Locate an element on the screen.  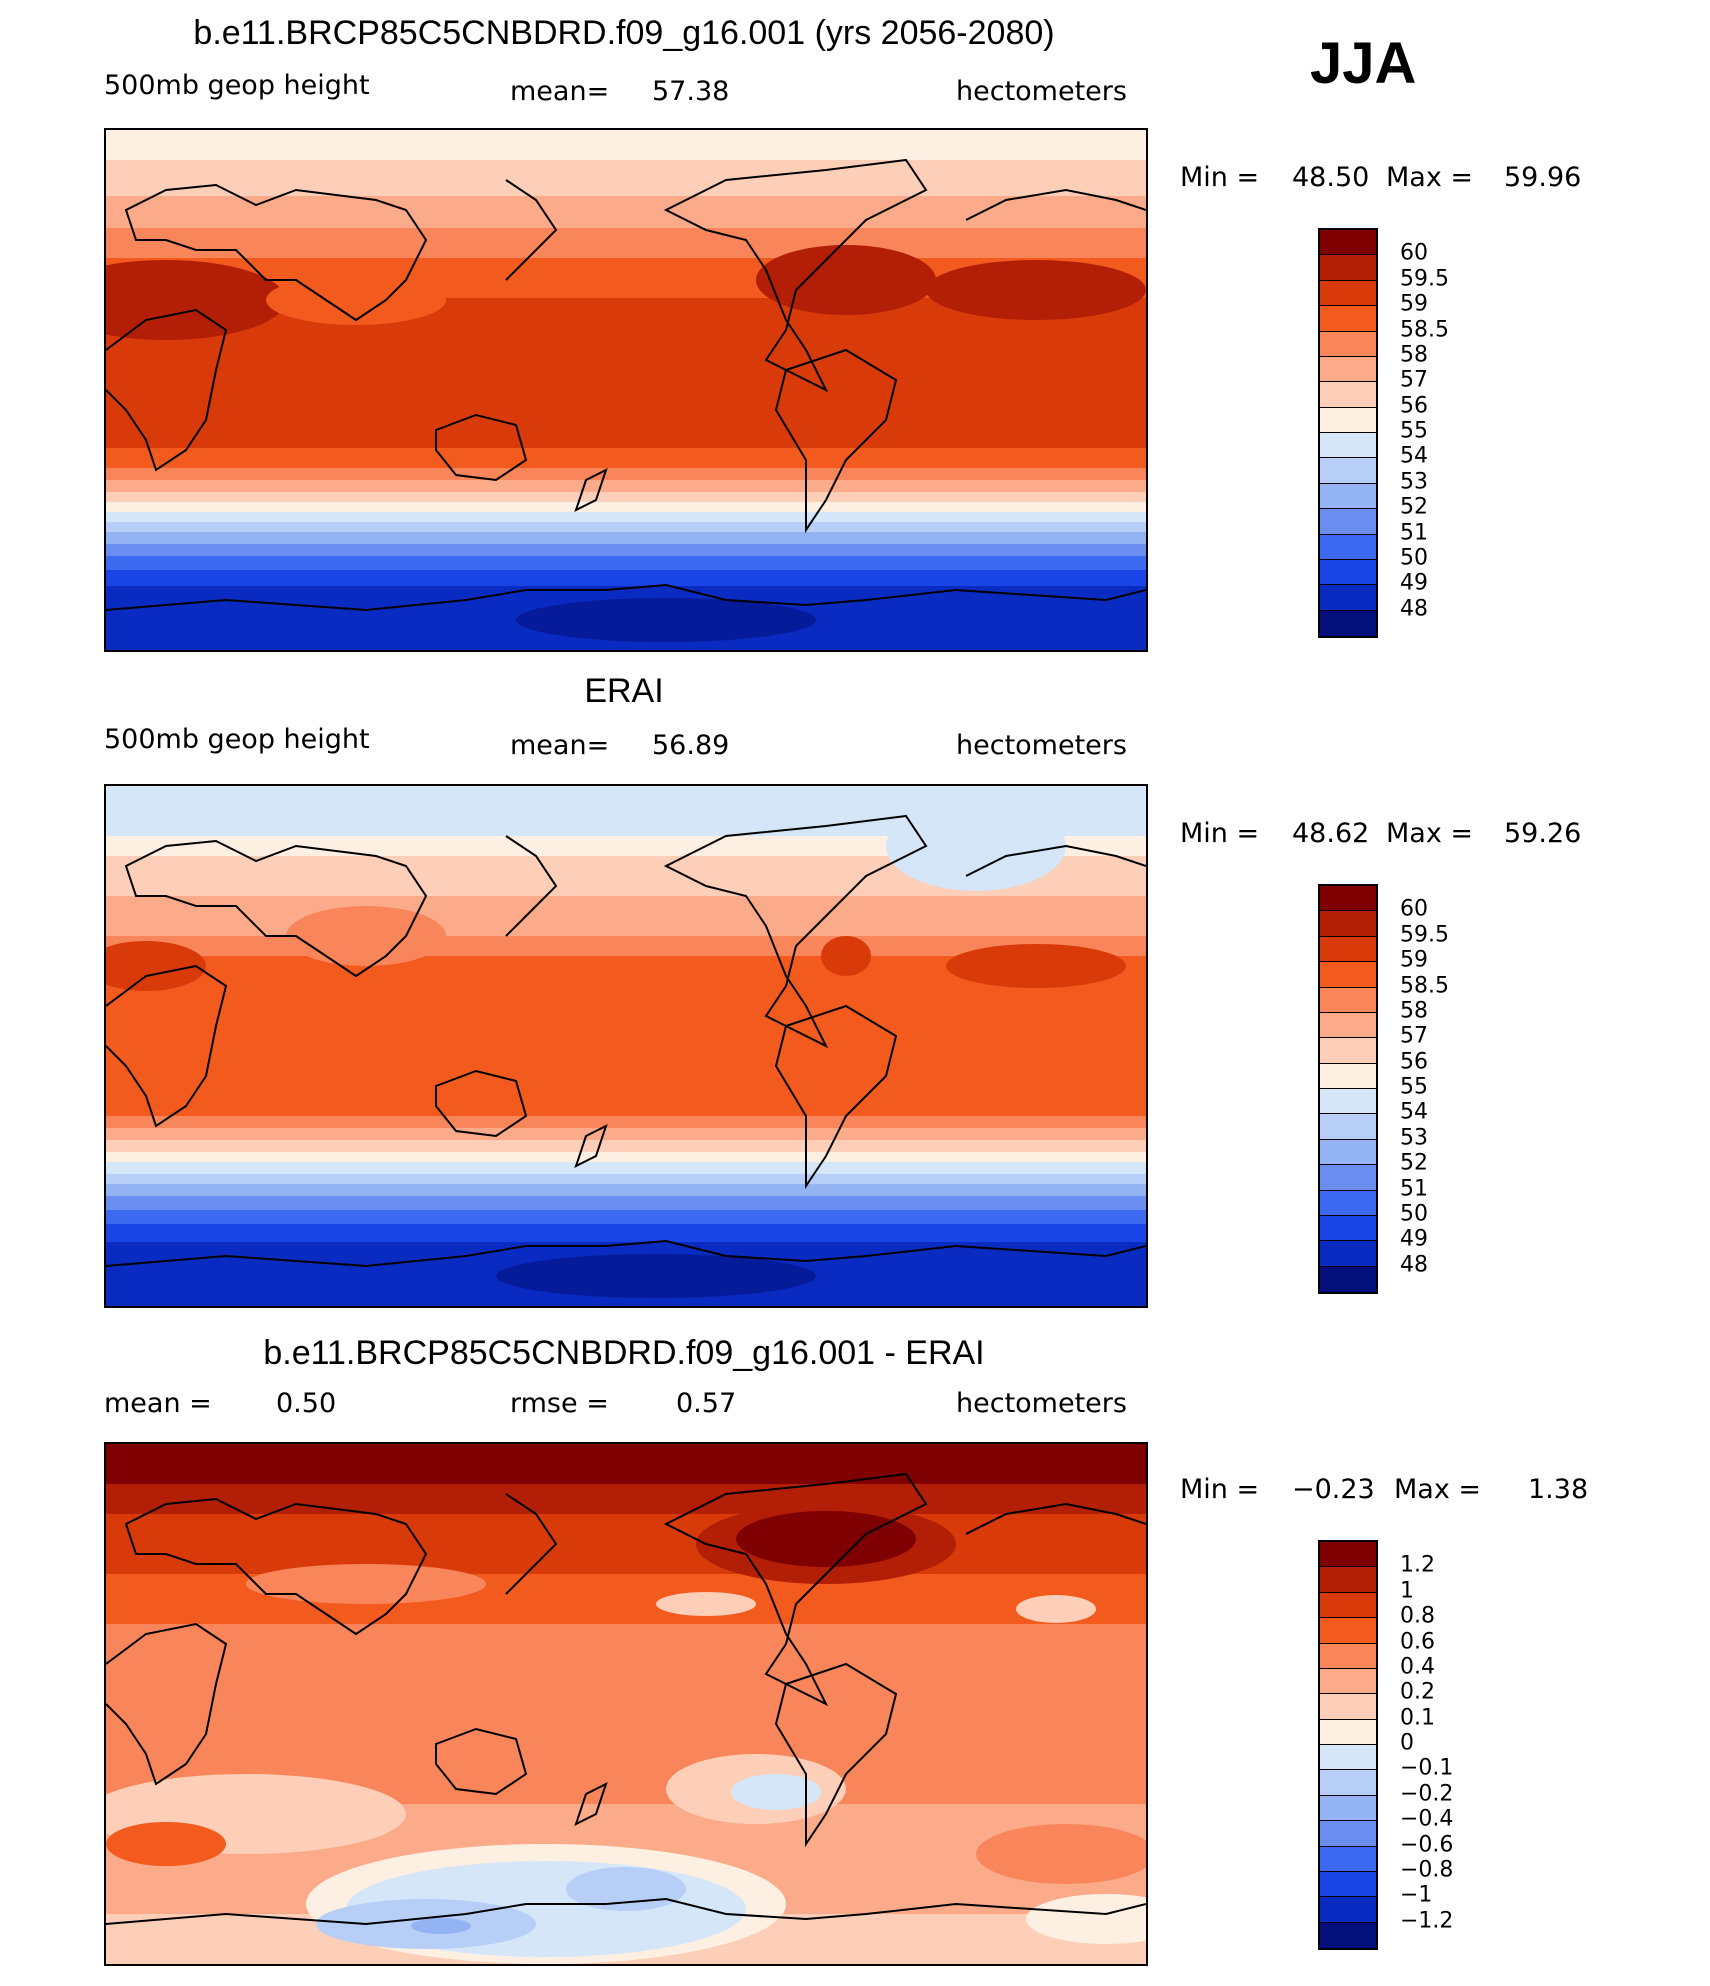
panel-2-mean-value: 56.89 is located at coordinates (691, 745).